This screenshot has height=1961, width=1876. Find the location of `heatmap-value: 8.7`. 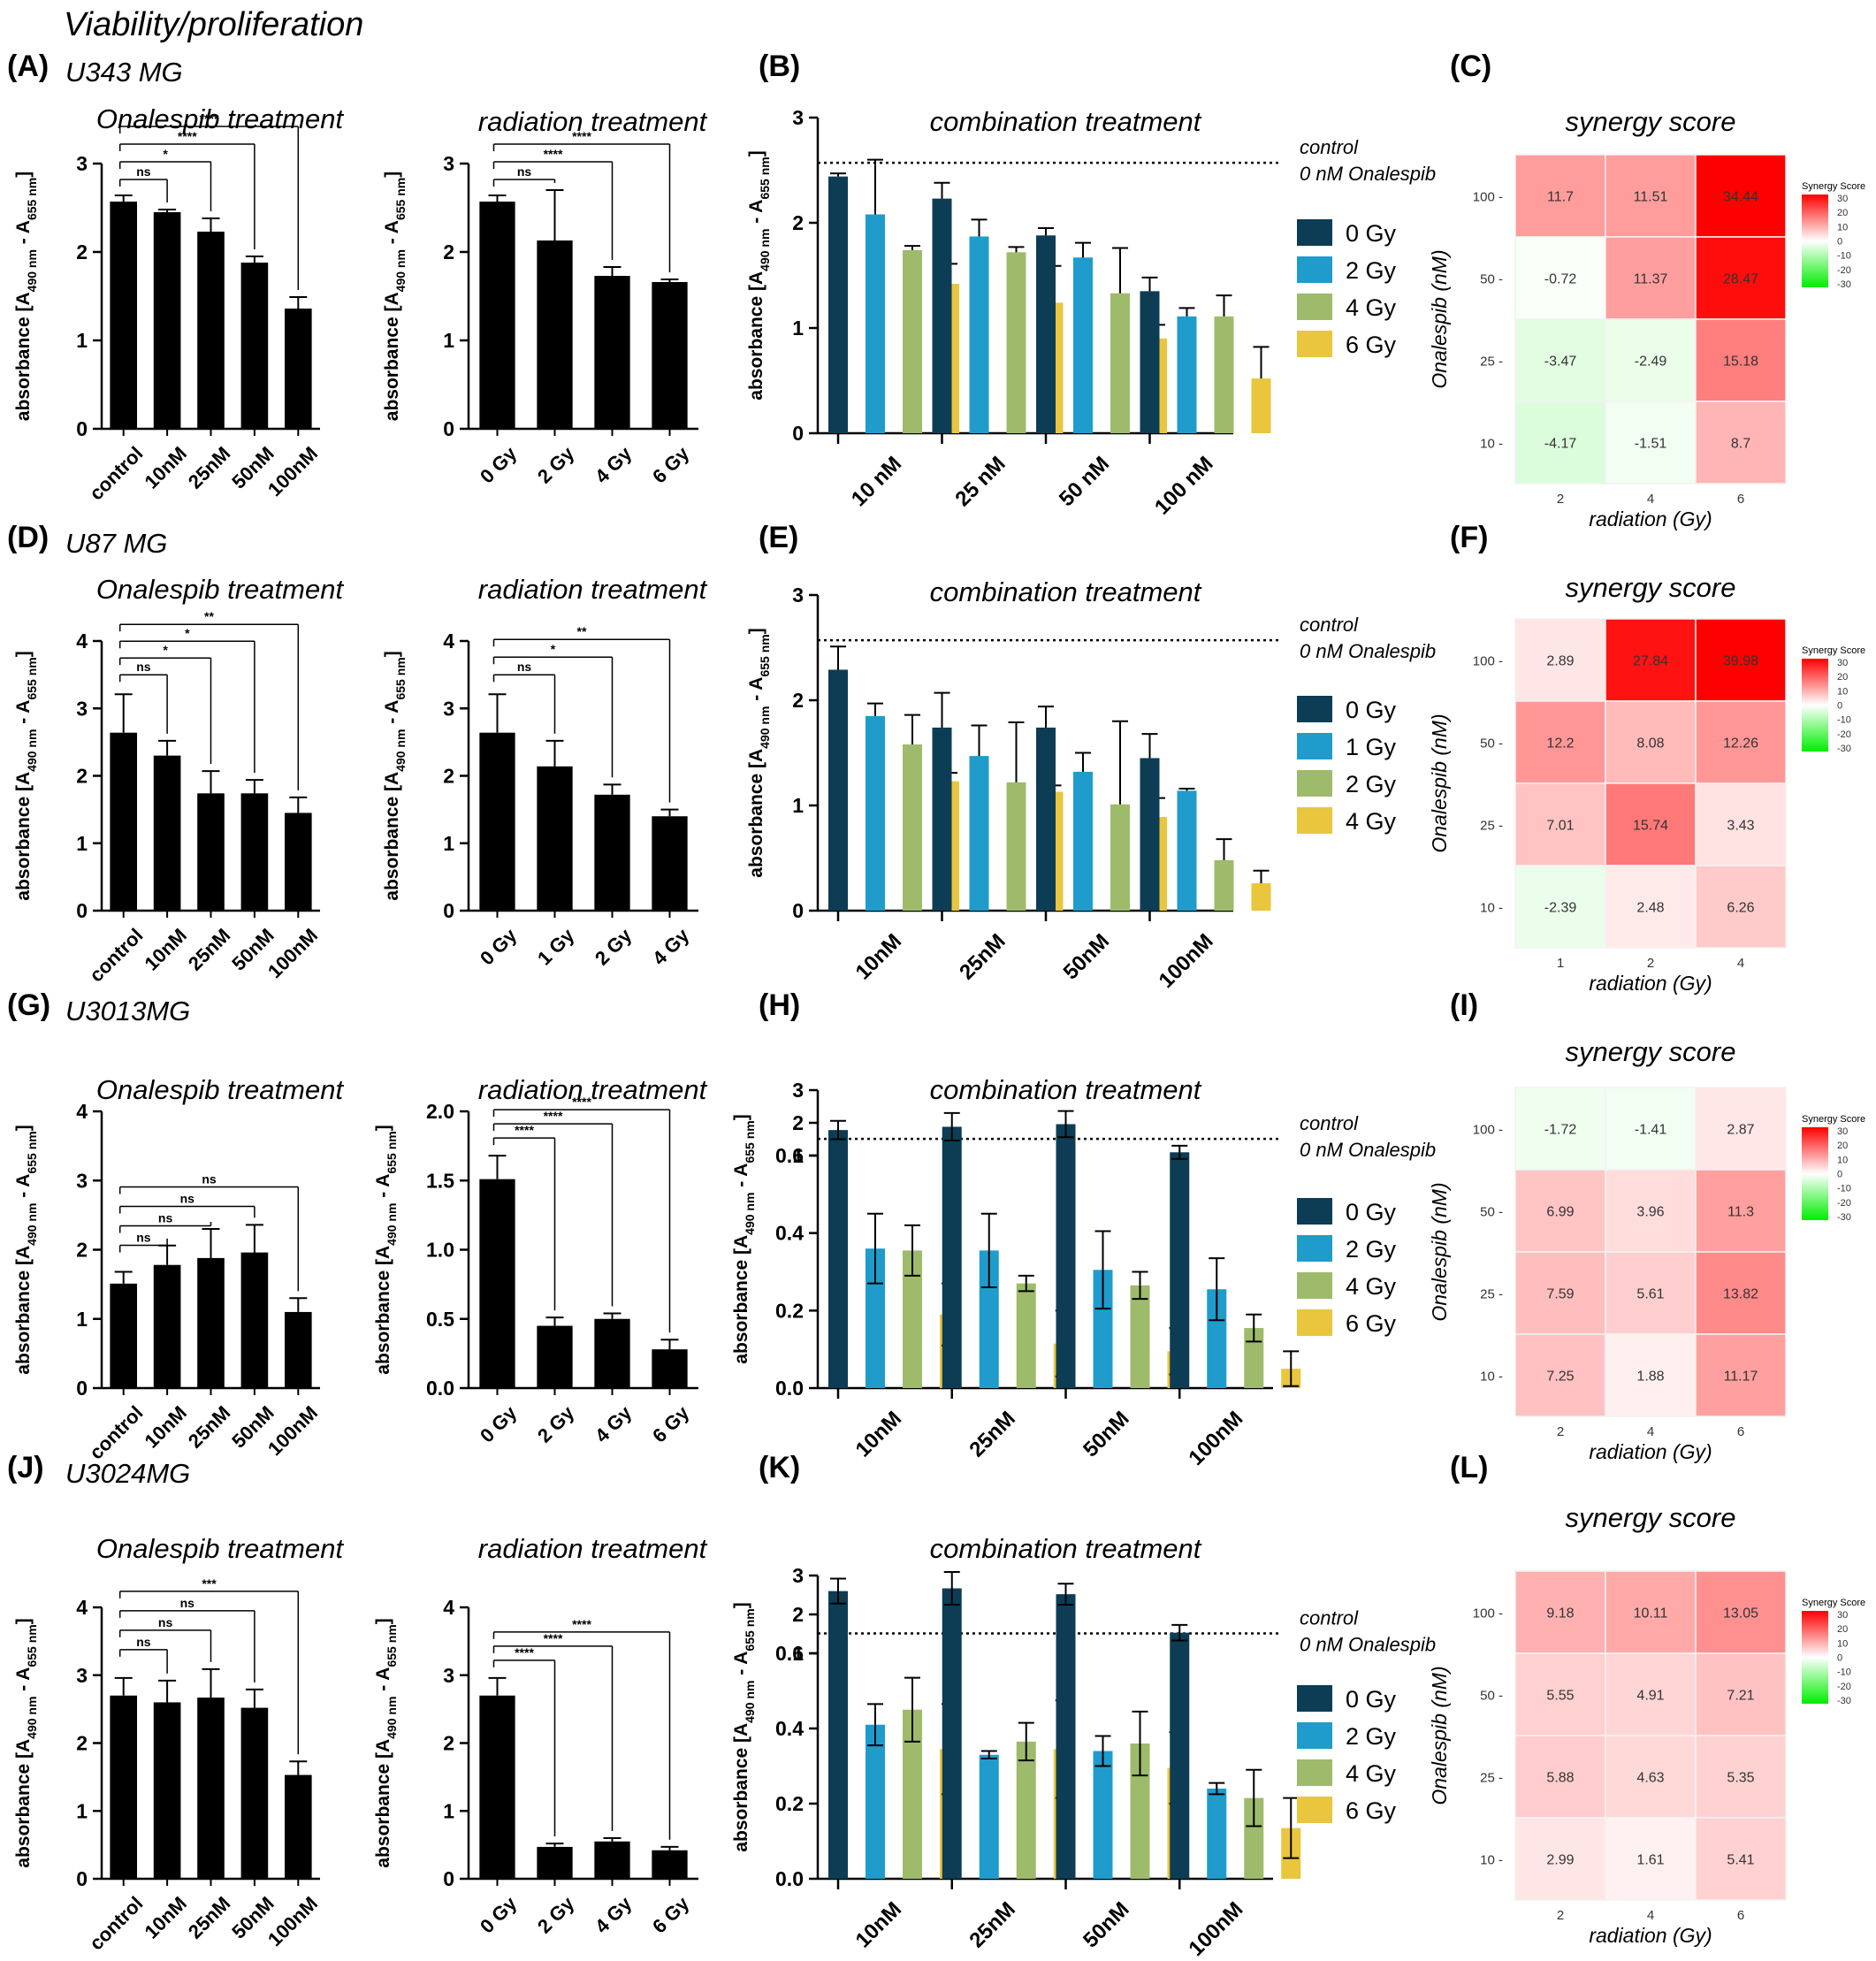

heatmap-value: 8.7 is located at coordinates (1740, 444).